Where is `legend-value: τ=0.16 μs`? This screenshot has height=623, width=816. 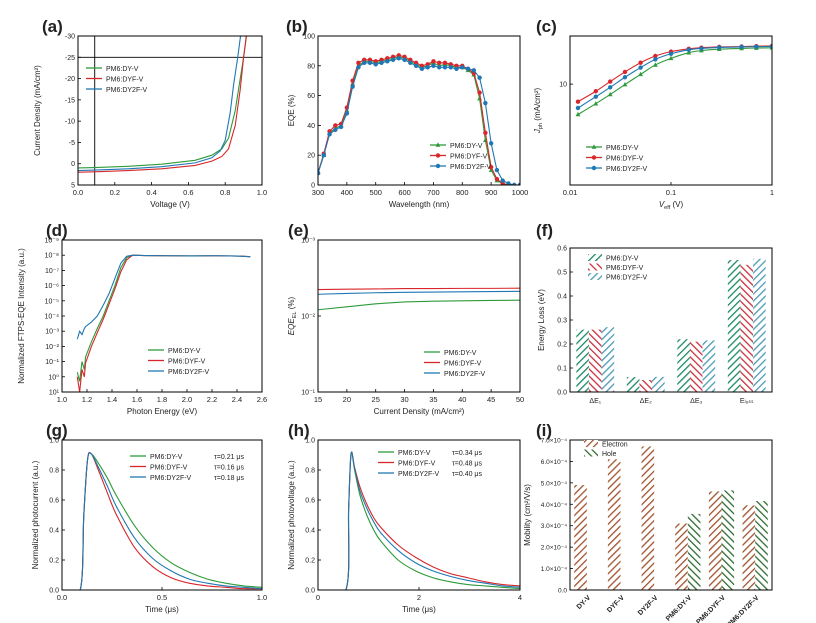
legend-value: τ=0.16 μs is located at coordinates (229, 467).